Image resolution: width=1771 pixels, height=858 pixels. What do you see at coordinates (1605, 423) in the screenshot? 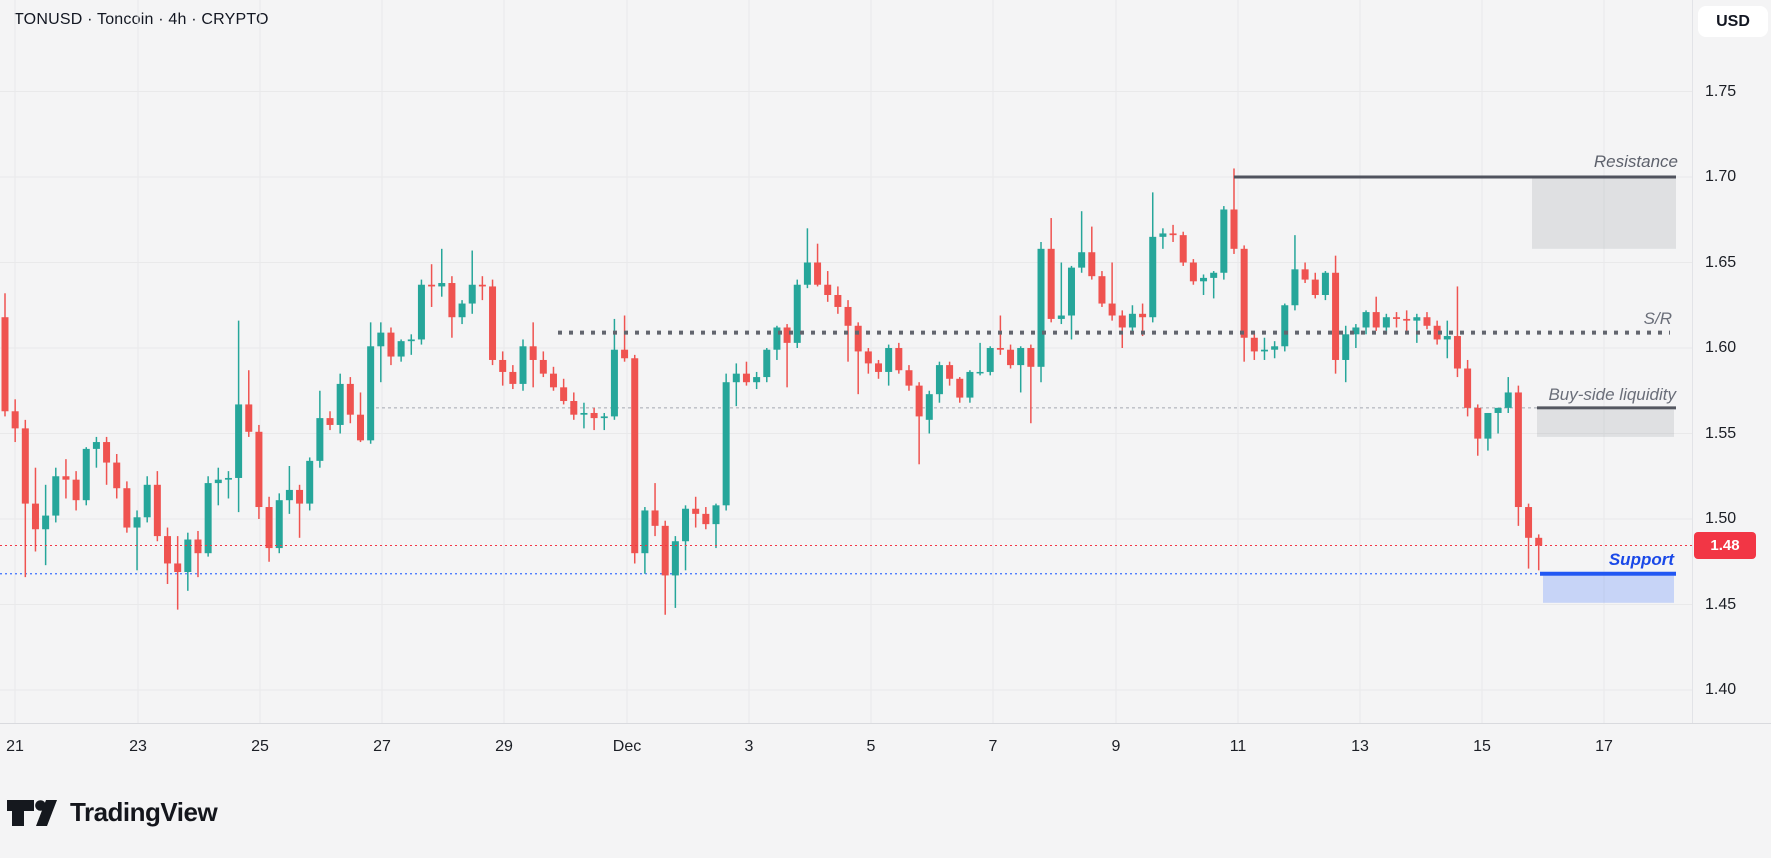
I see `buy-side-liquidity-zone` at bounding box center [1605, 423].